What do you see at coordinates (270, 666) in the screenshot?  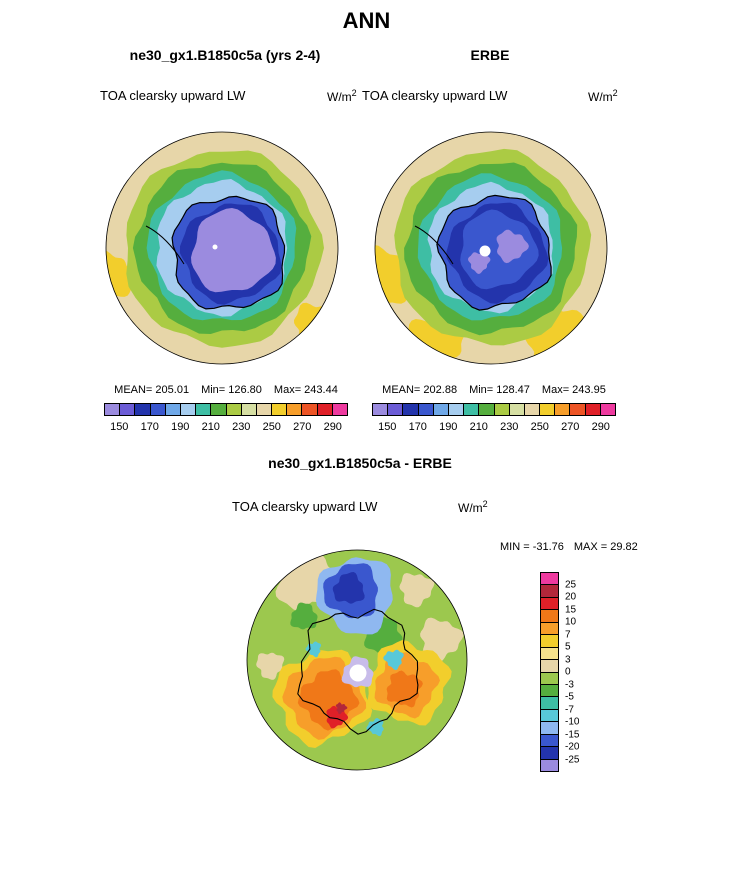 I see `positive-band` at bounding box center [270, 666].